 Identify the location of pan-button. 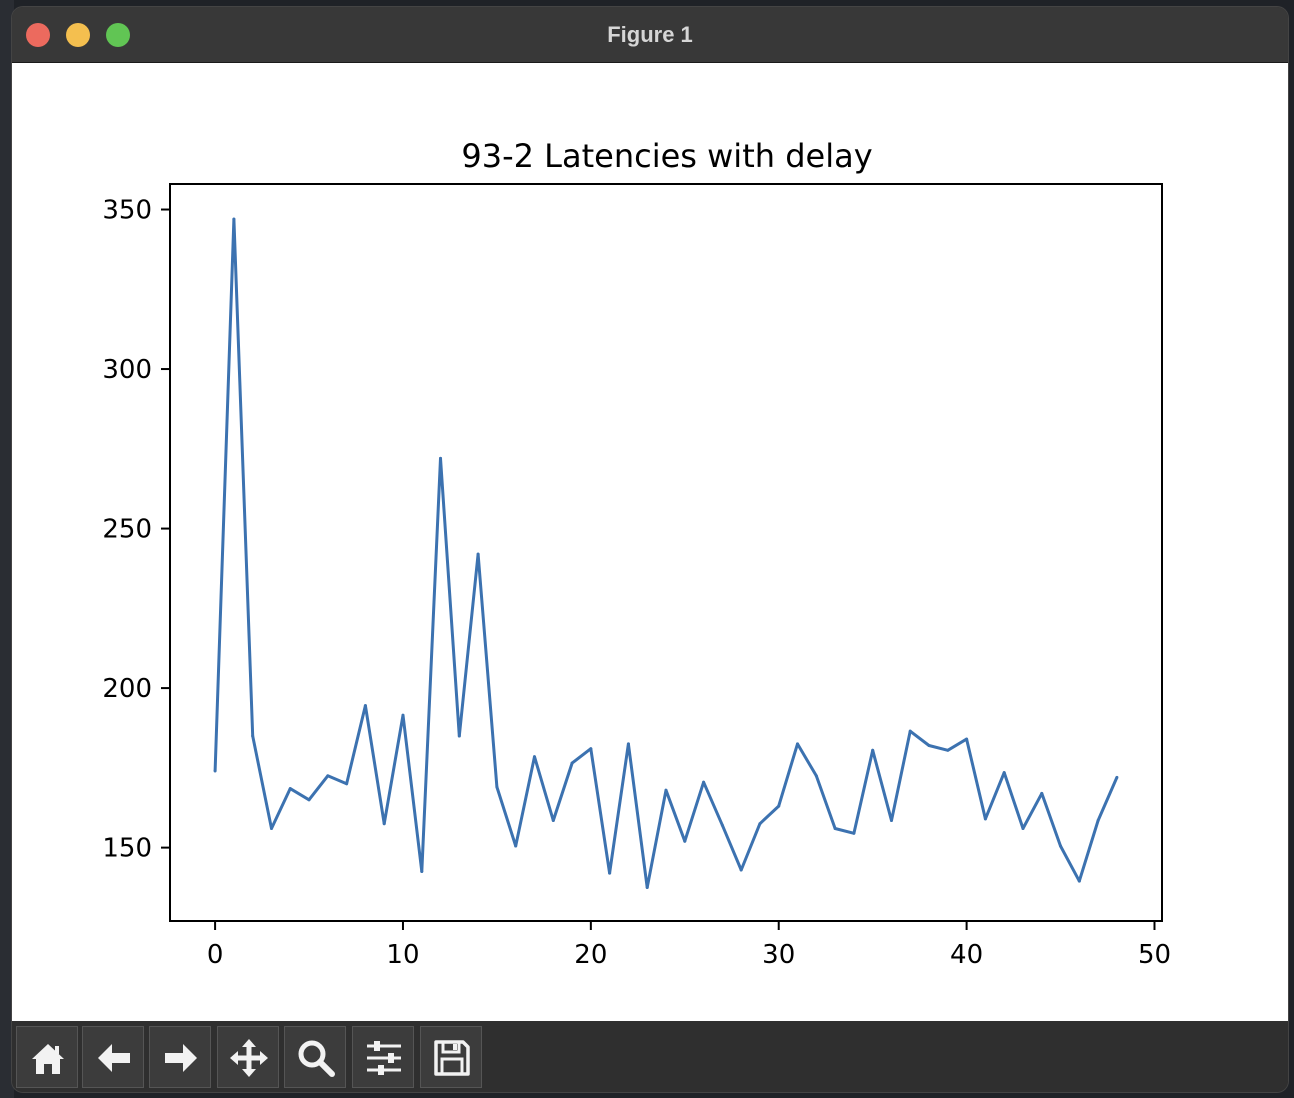
(248, 1057).